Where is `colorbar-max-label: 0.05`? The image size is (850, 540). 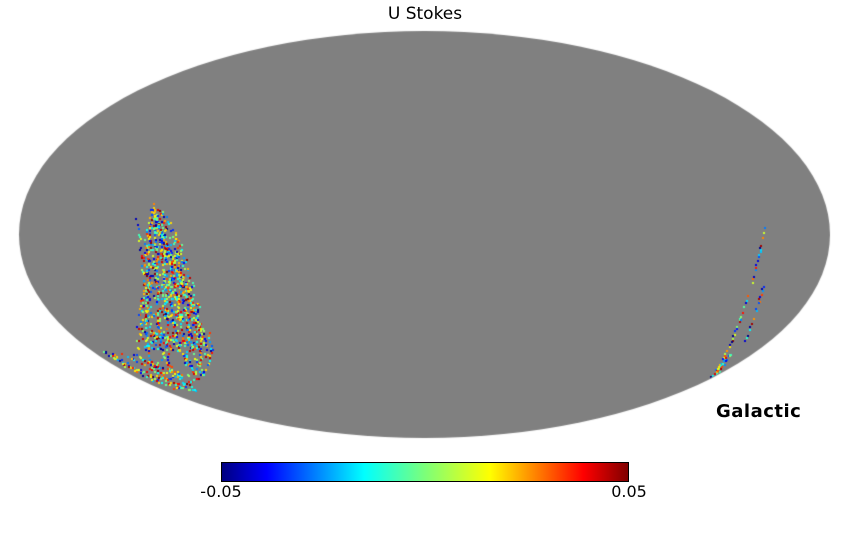
colorbar-max-label: 0.05 is located at coordinates (629, 491).